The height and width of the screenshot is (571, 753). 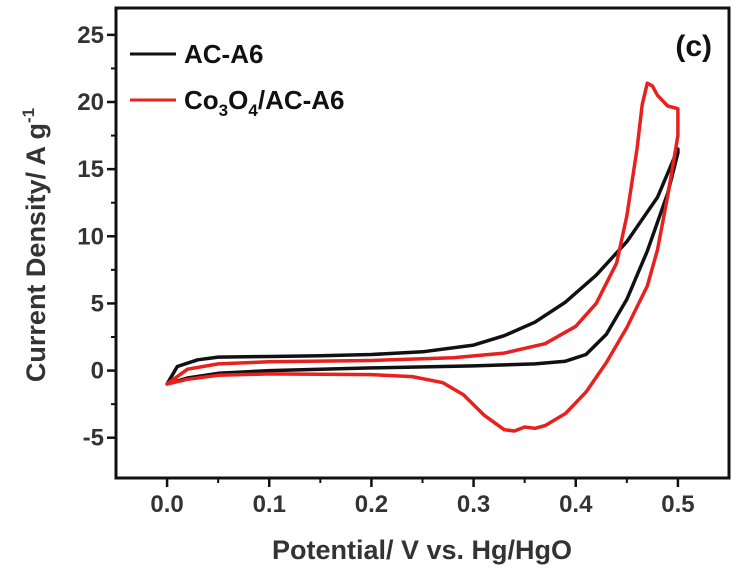 What do you see at coordinates (93, 438) in the screenshot?
I see `y-tick-label: -5` at bounding box center [93, 438].